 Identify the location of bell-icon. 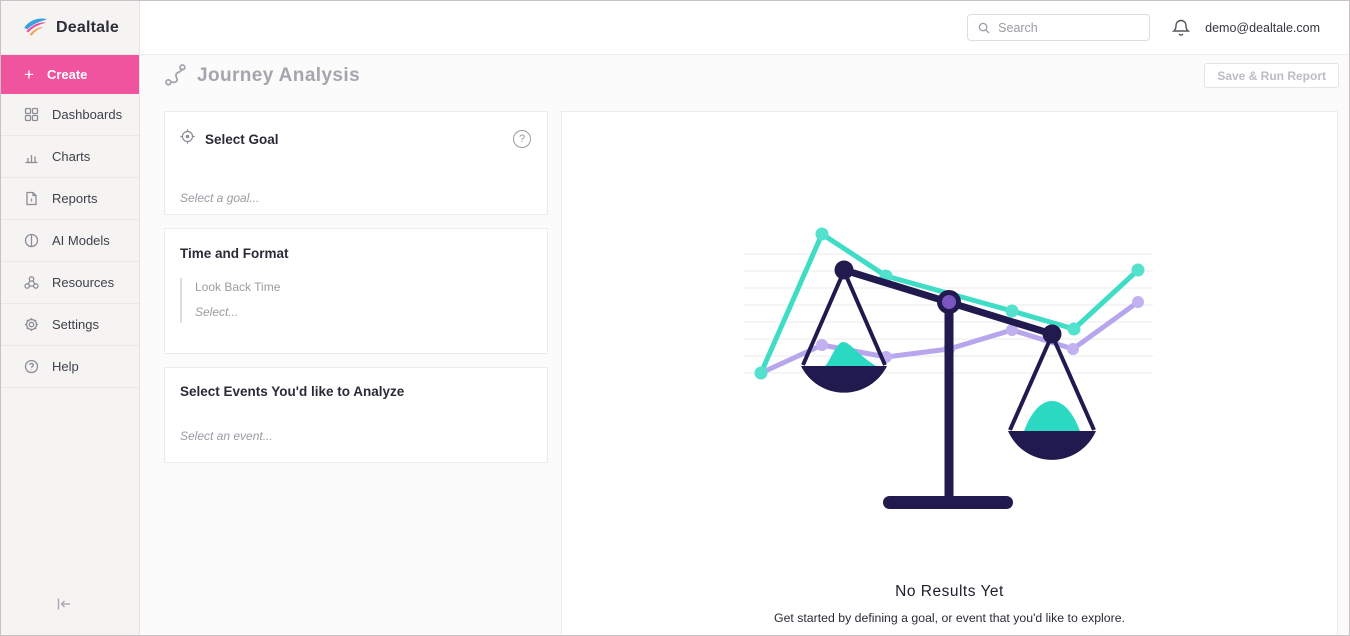
(1181, 28).